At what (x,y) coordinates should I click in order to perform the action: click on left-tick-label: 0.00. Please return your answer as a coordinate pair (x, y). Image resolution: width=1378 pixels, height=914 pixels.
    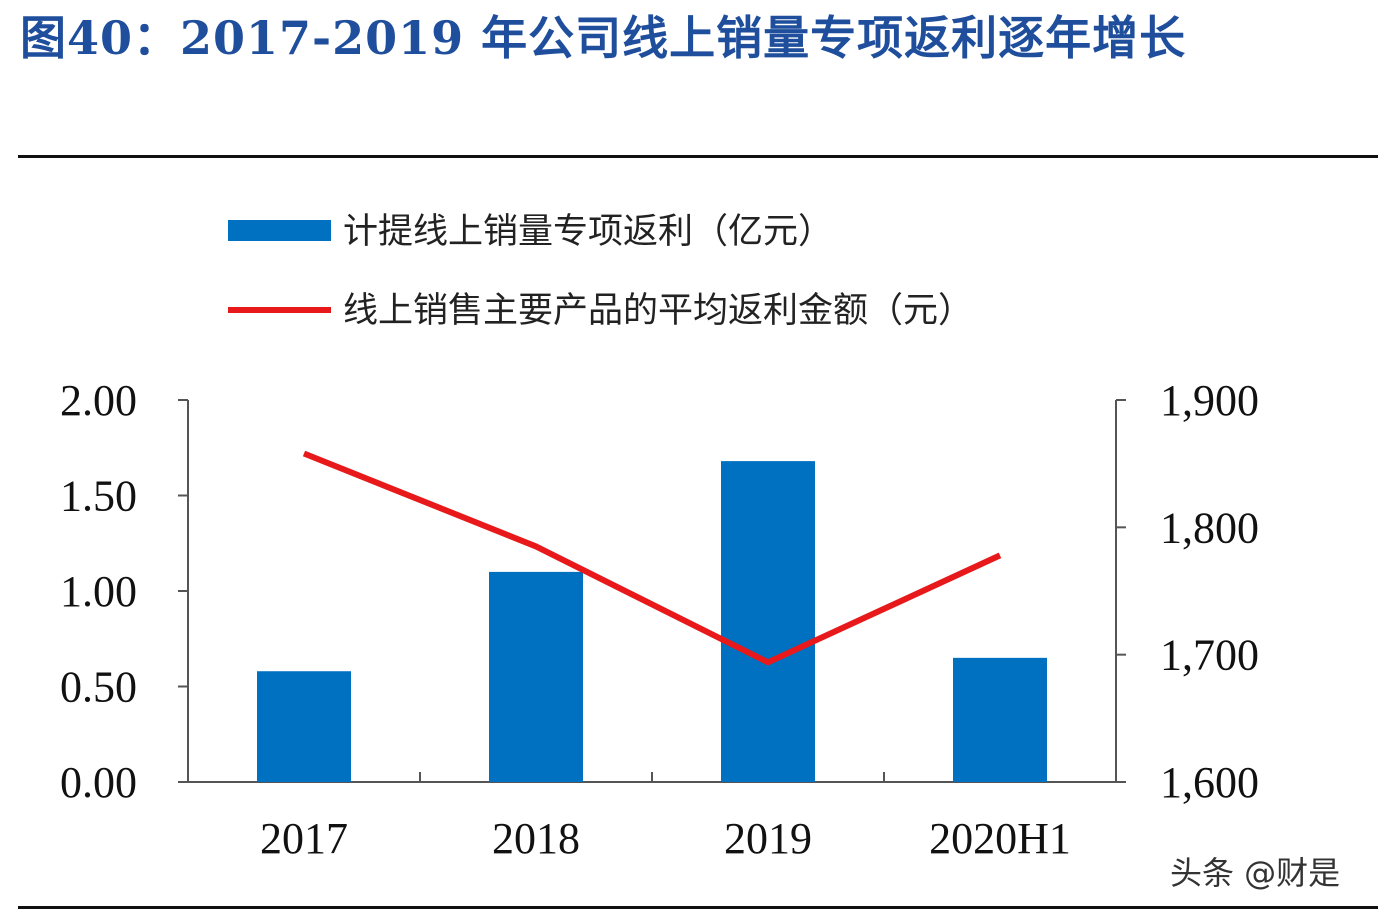
    Looking at the image, I should click on (98, 782).